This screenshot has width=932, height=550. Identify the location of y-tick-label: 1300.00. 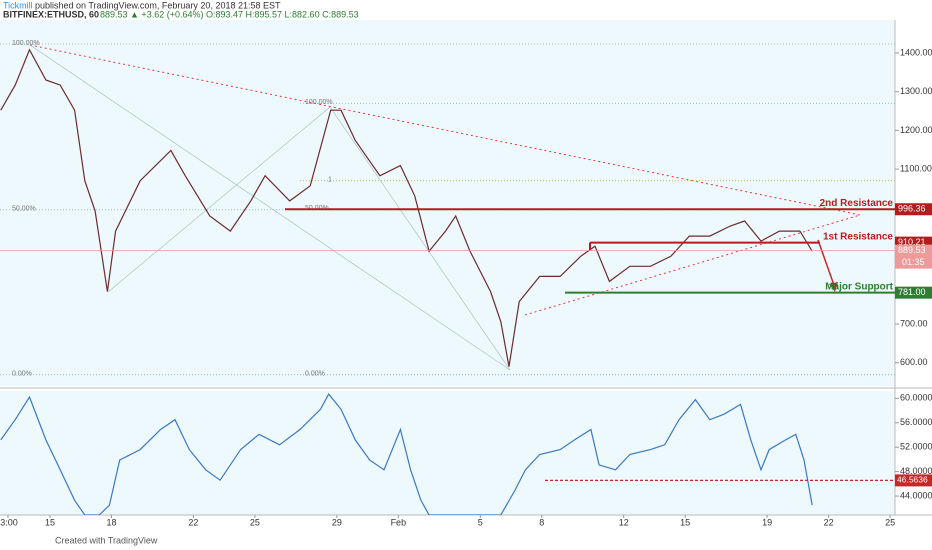
(916, 91).